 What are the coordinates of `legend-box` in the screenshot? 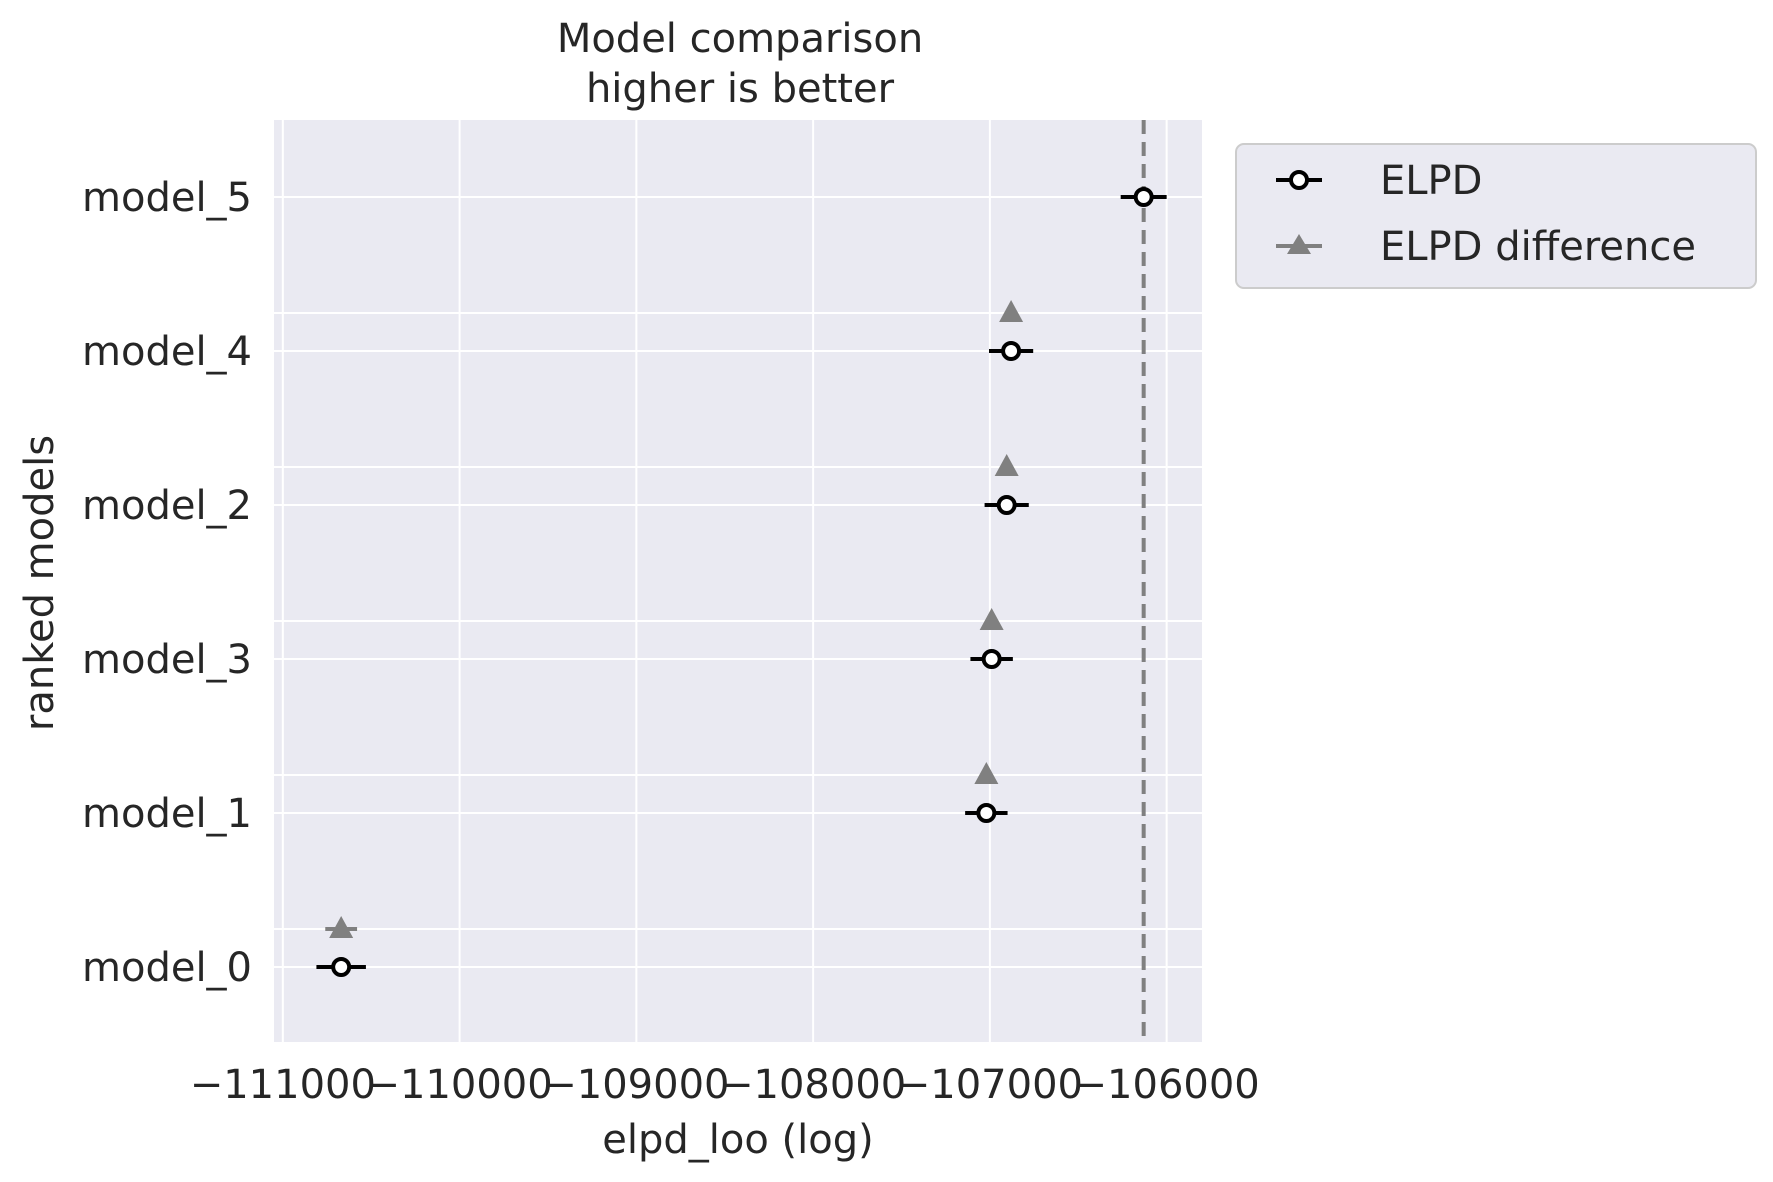 It's located at (1496, 216).